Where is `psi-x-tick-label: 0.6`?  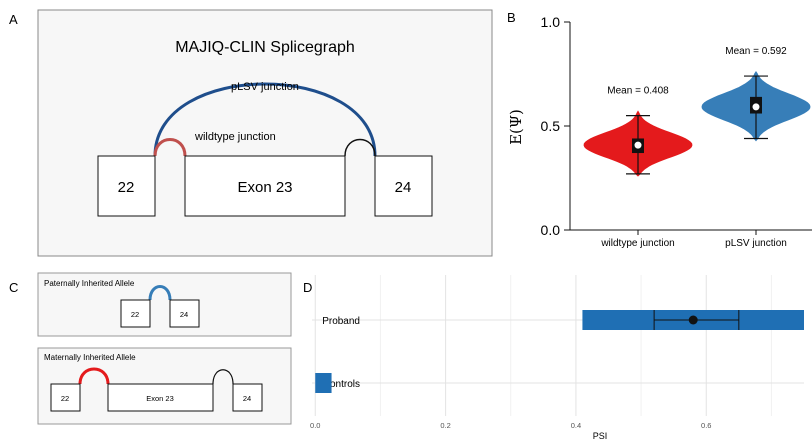 psi-x-tick-label: 0.6 is located at coordinates (706, 425).